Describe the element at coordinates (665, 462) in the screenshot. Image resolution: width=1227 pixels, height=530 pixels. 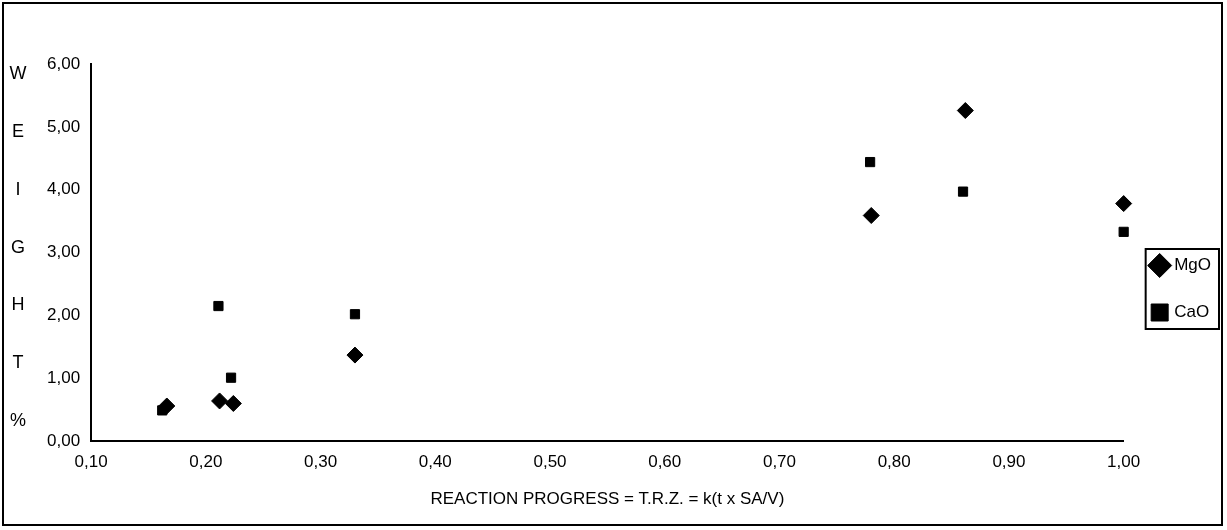
I see `x-tick-label: 0,60` at that location.